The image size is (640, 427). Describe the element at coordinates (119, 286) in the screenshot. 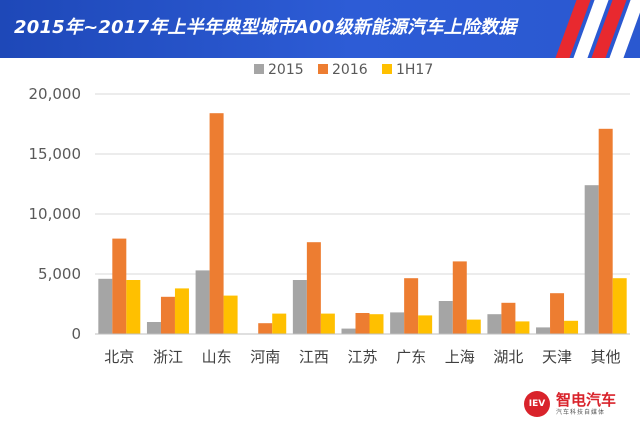

I see `bar-2016-北京` at that location.